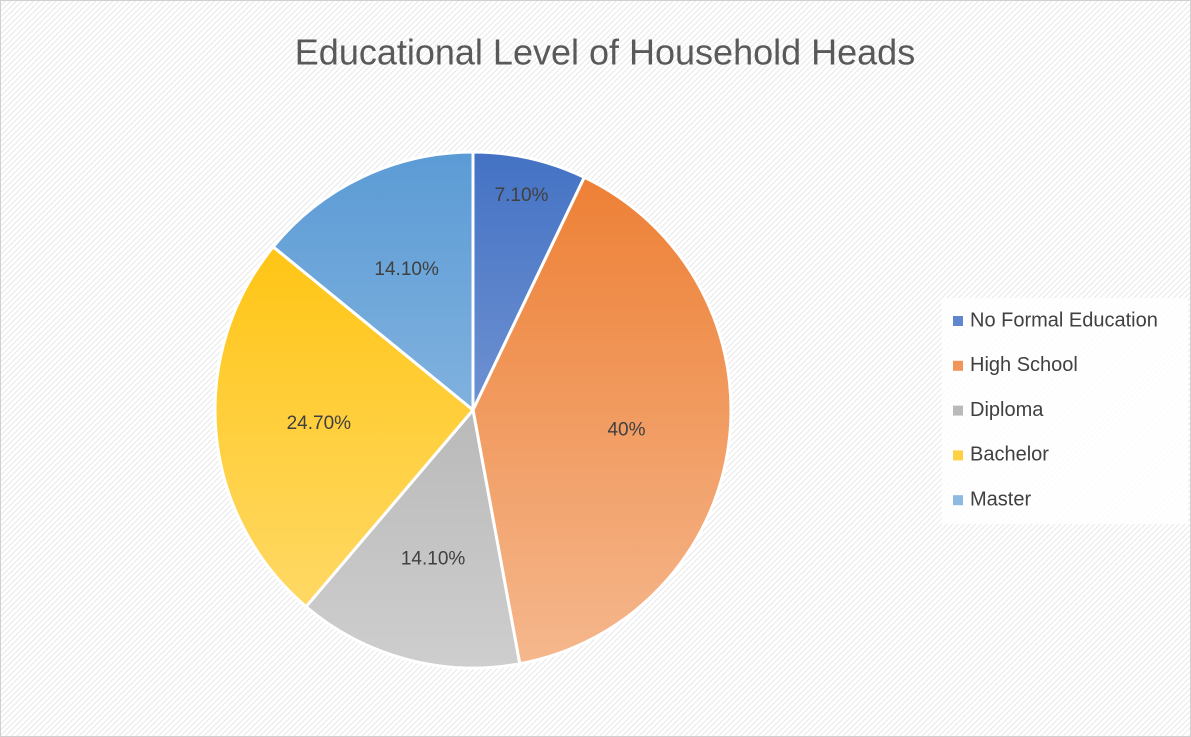 This screenshot has height=737, width=1191. What do you see at coordinates (626, 429) in the screenshot?
I see `data-label: 40%` at bounding box center [626, 429].